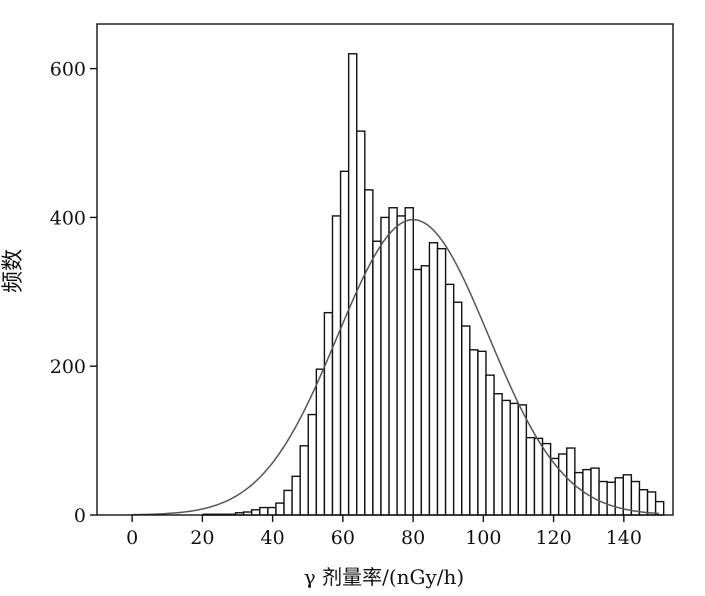 This screenshot has width=705, height=596. What do you see at coordinates (13, 271) in the screenshot?
I see `y-axis-title: 频数` at bounding box center [13, 271].